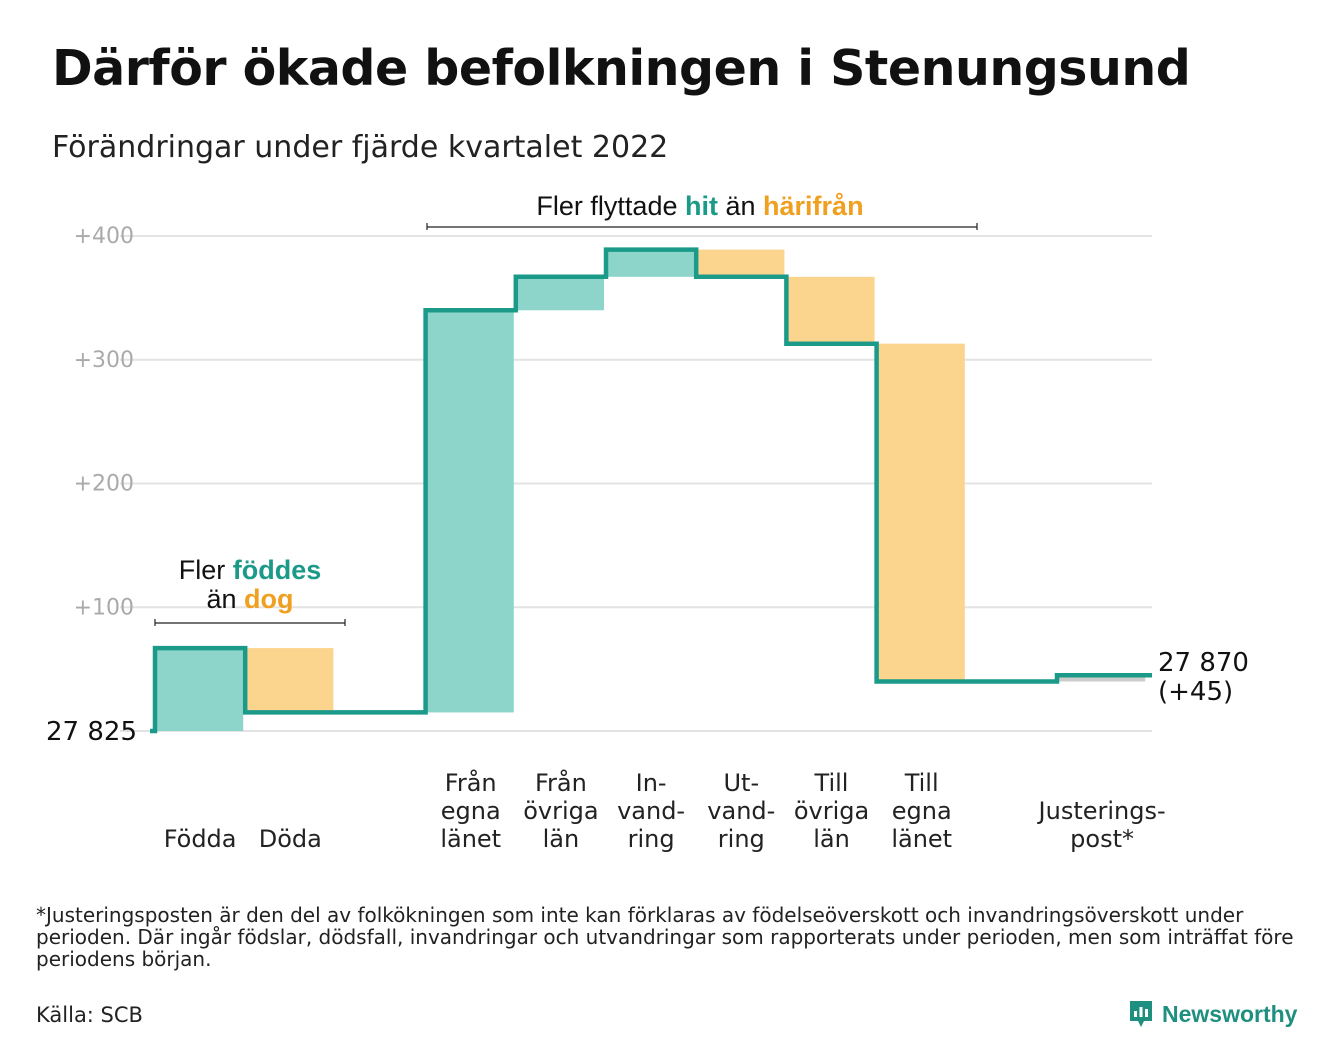 Image resolution: width=1340 pixels, height=1060 pixels. Describe the element at coordinates (699, 206) in the screenshot. I see `moves-annotation-text: Fler flyttade hit än härifrån` at that location.